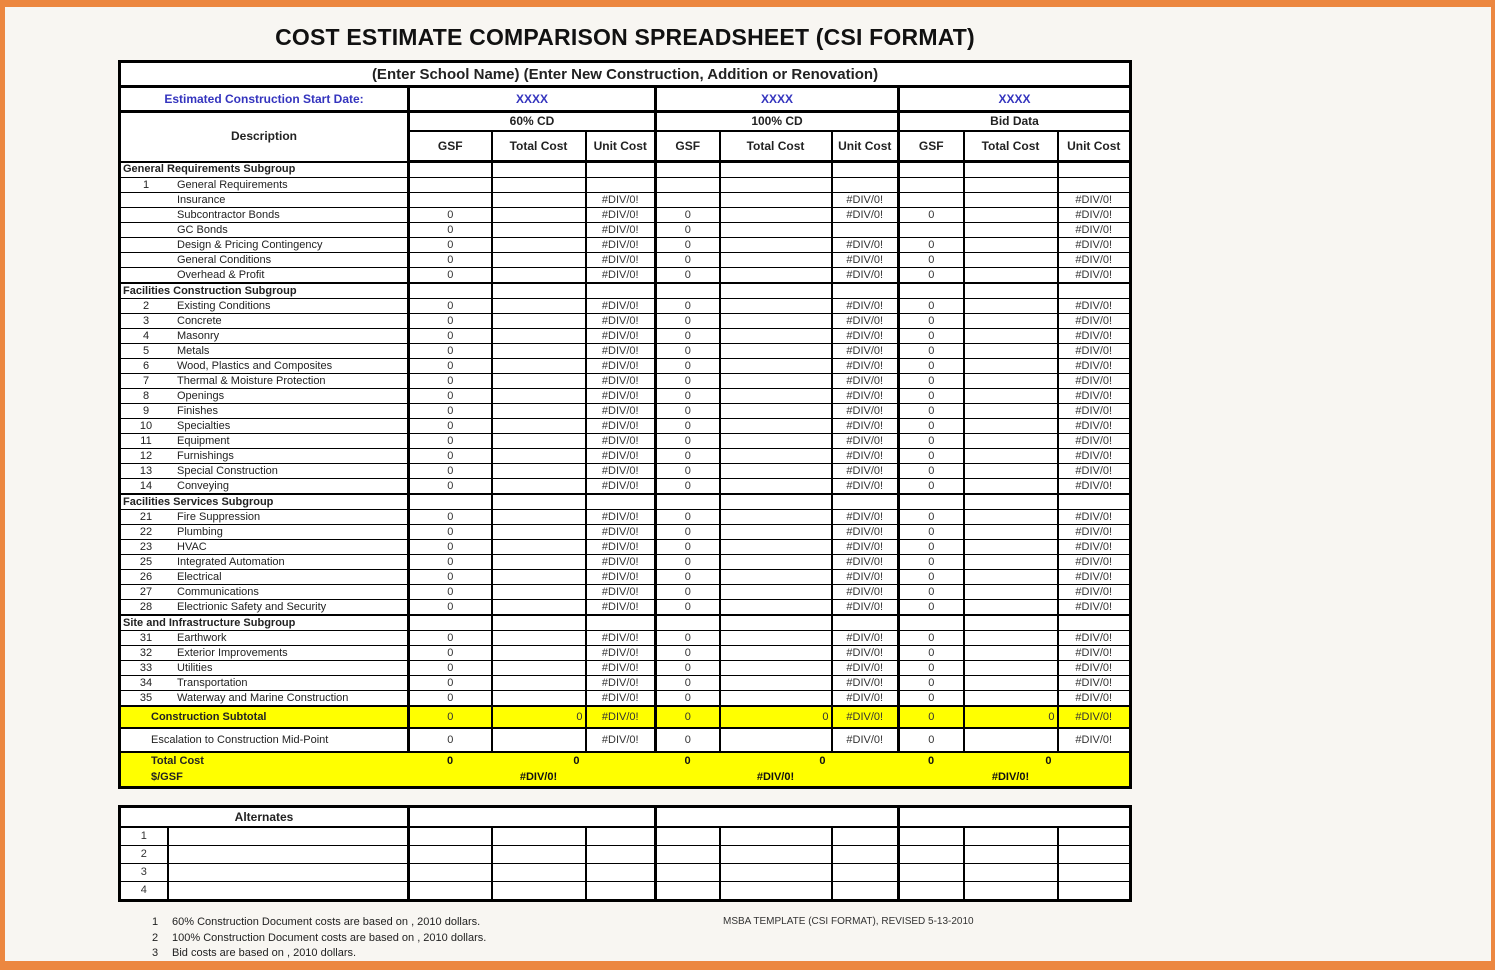 The height and width of the screenshot is (970, 1495). What do you see at coordinates (1010, 760) in the screenshot?
I see `cell-group3-total: 0` at bounding box center [1010, 760].